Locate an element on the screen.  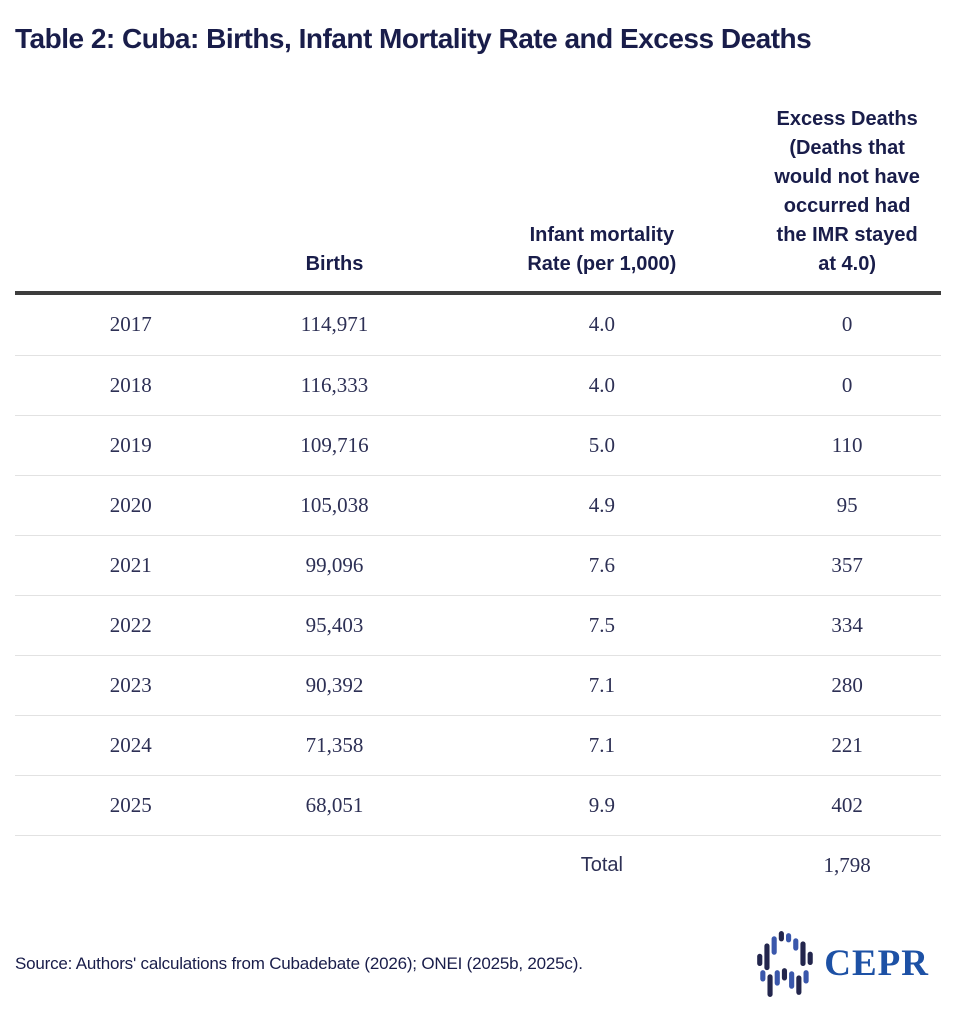
table-row: 2023 90,392 7.1 280 is located at coordinates (478, 684).